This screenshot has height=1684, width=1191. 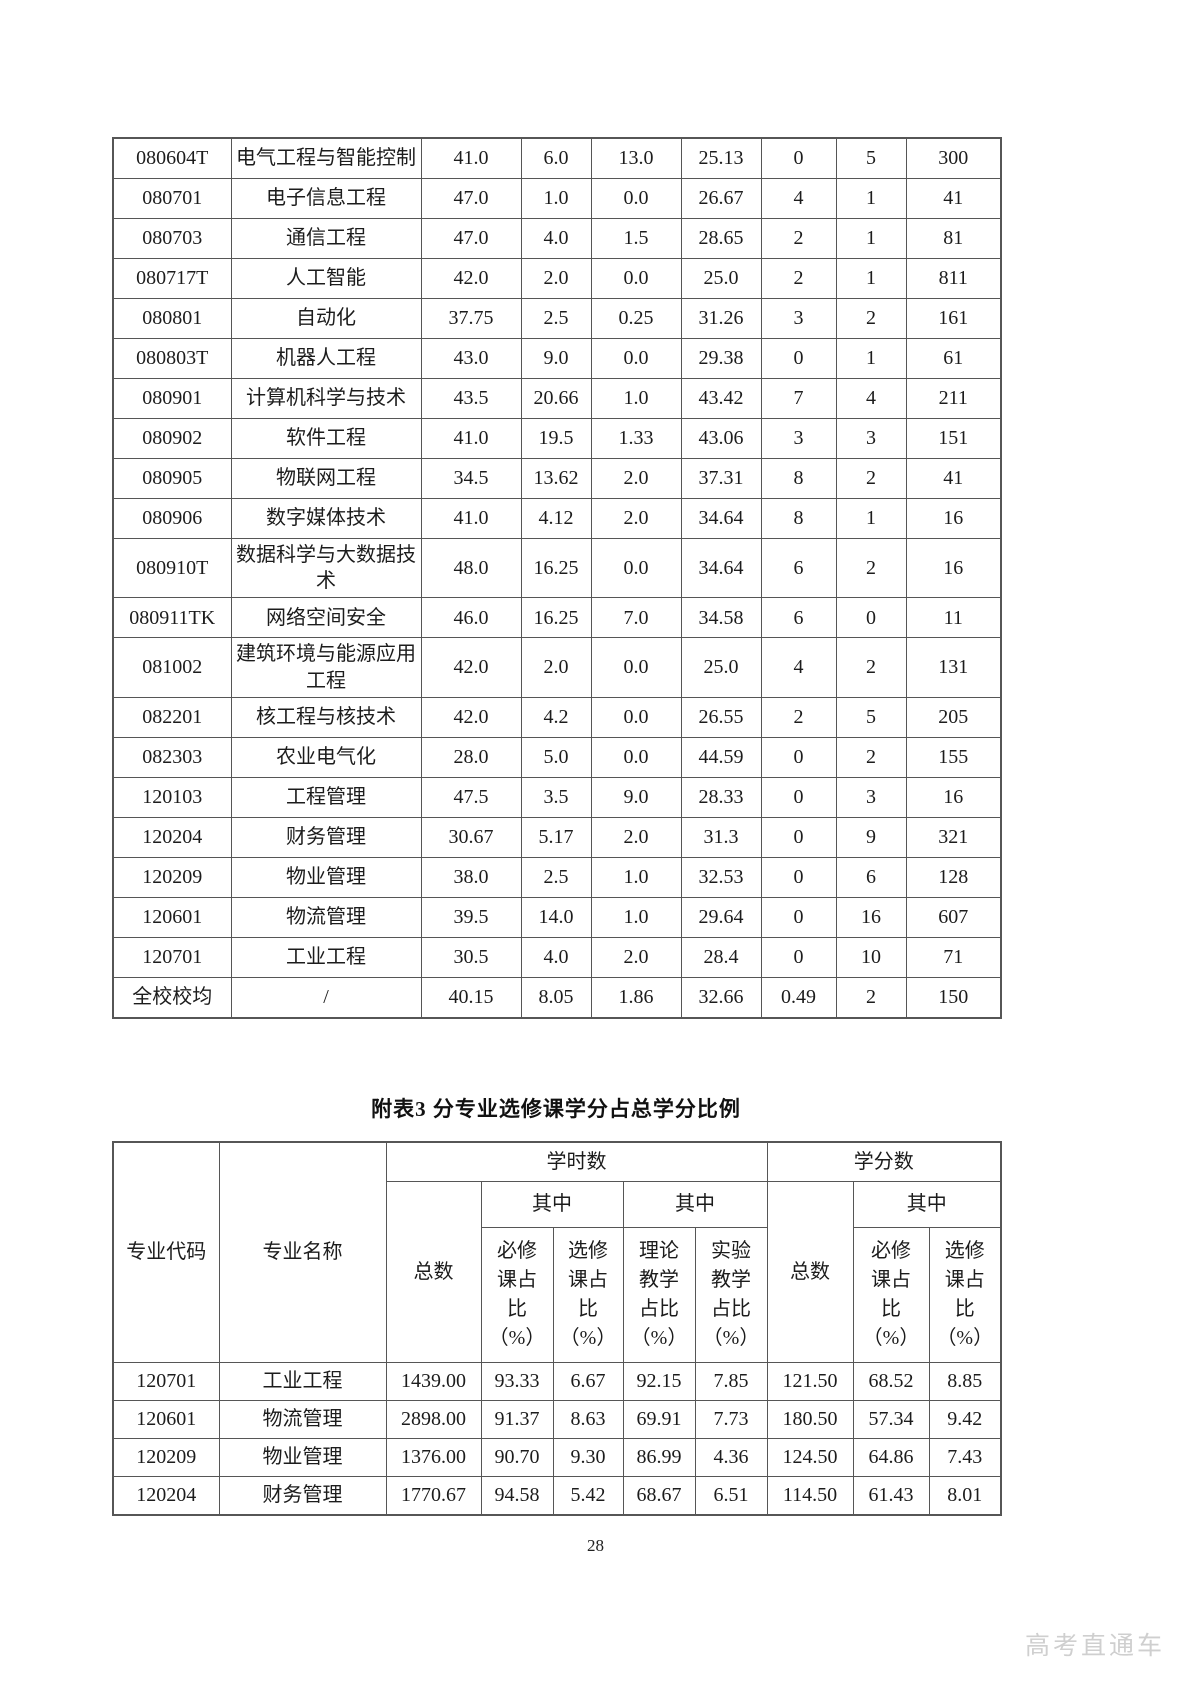 What do you see at coordinates (731, 1496) in the screenshot?
I see `value-cell: 6.51` at bounding box center [731, 1496].